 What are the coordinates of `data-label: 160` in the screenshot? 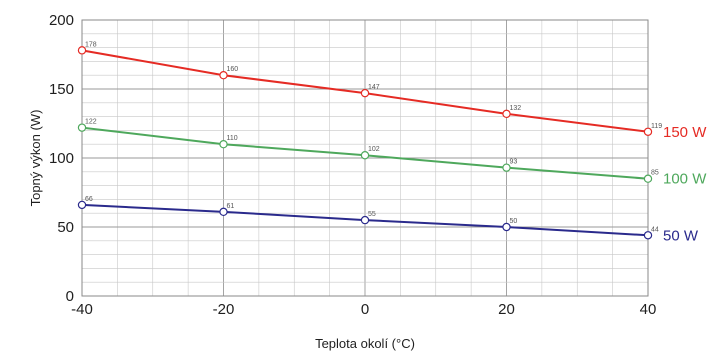 It's located at (233, 69).